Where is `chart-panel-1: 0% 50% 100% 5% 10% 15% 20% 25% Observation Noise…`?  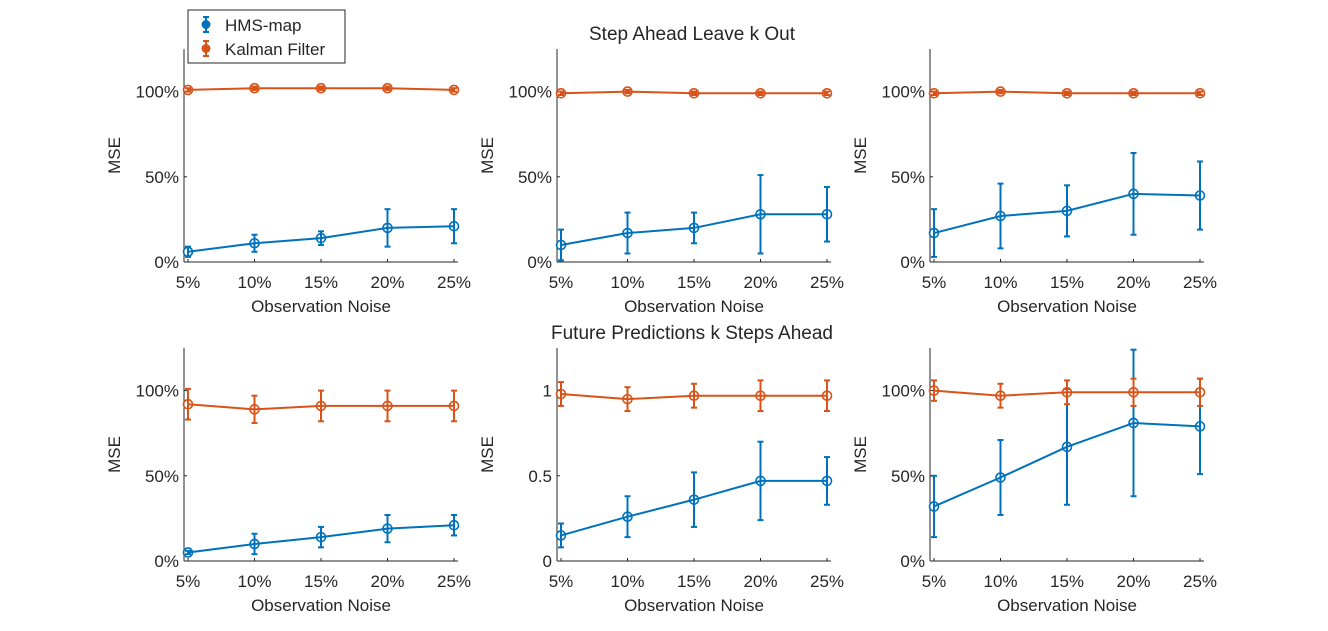 chart-panel-1: 0% 50% 100% 5% 10% 15% 20% 25% Observation Noise… is located at coordinates (288, 182).